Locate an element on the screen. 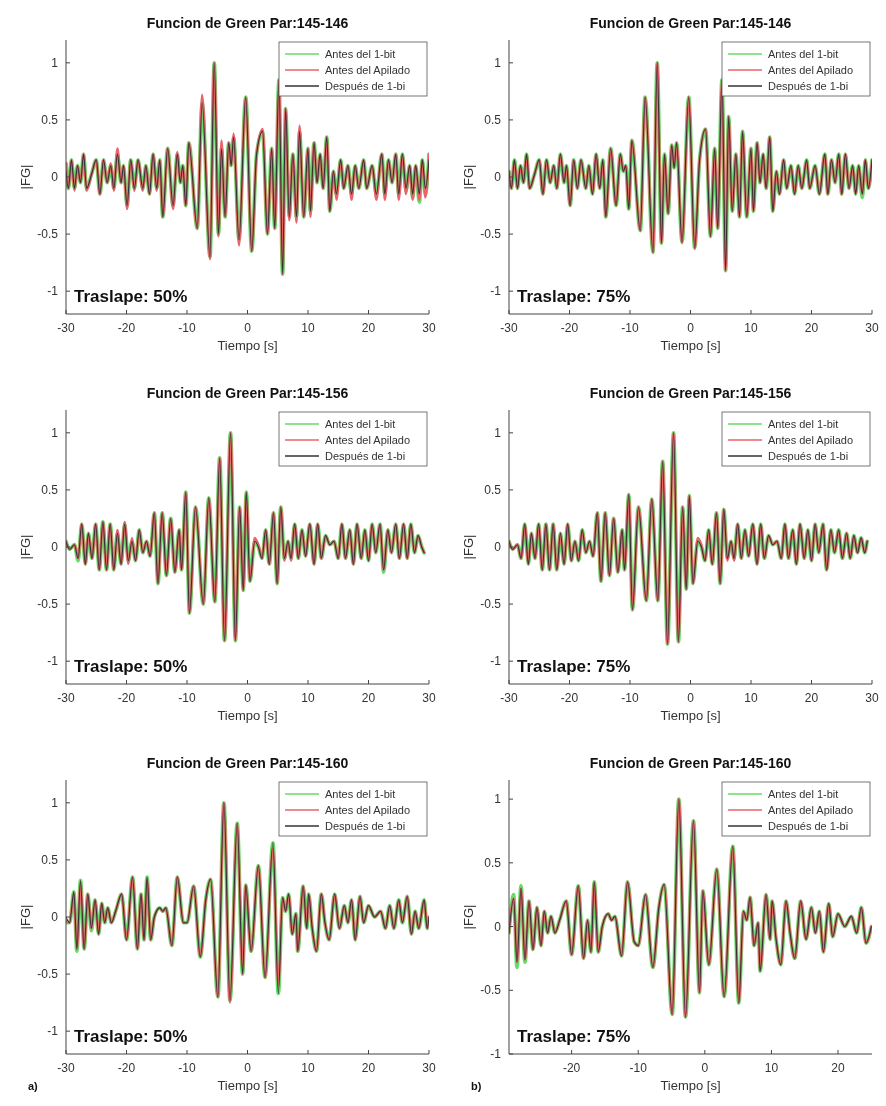 The height and width of the screenshot is (1106, 886). text: b) is located at coordinates (476, 1086).